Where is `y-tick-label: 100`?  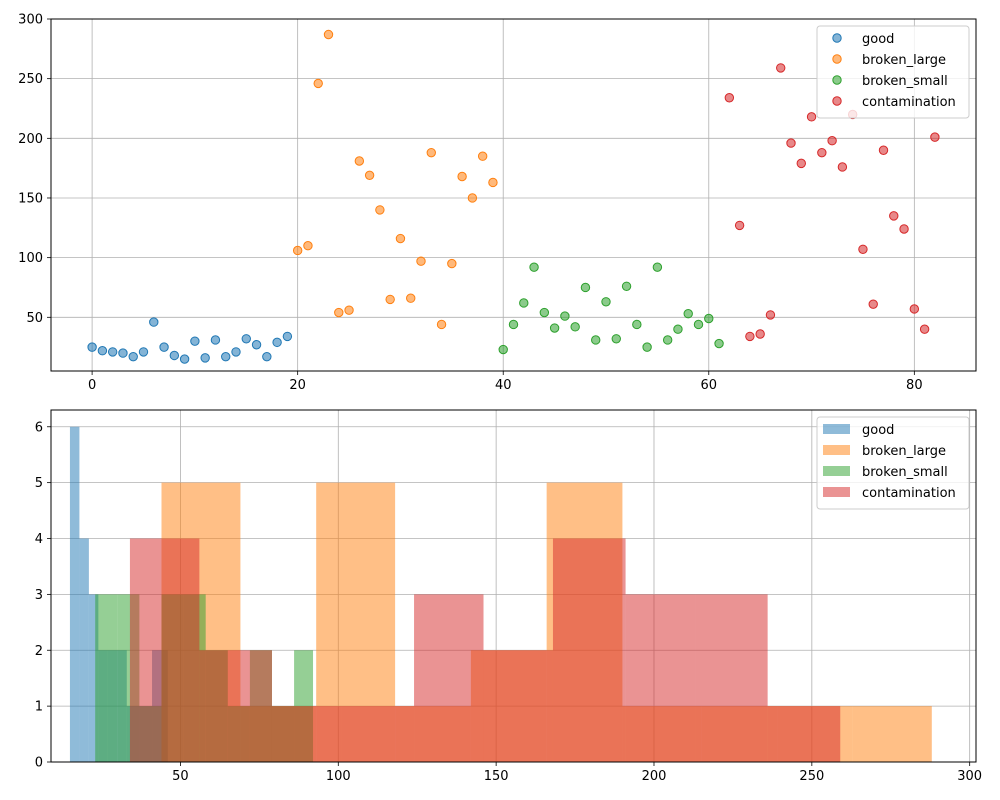
y-tick-label: 100 is located at coordinates (30, 258).